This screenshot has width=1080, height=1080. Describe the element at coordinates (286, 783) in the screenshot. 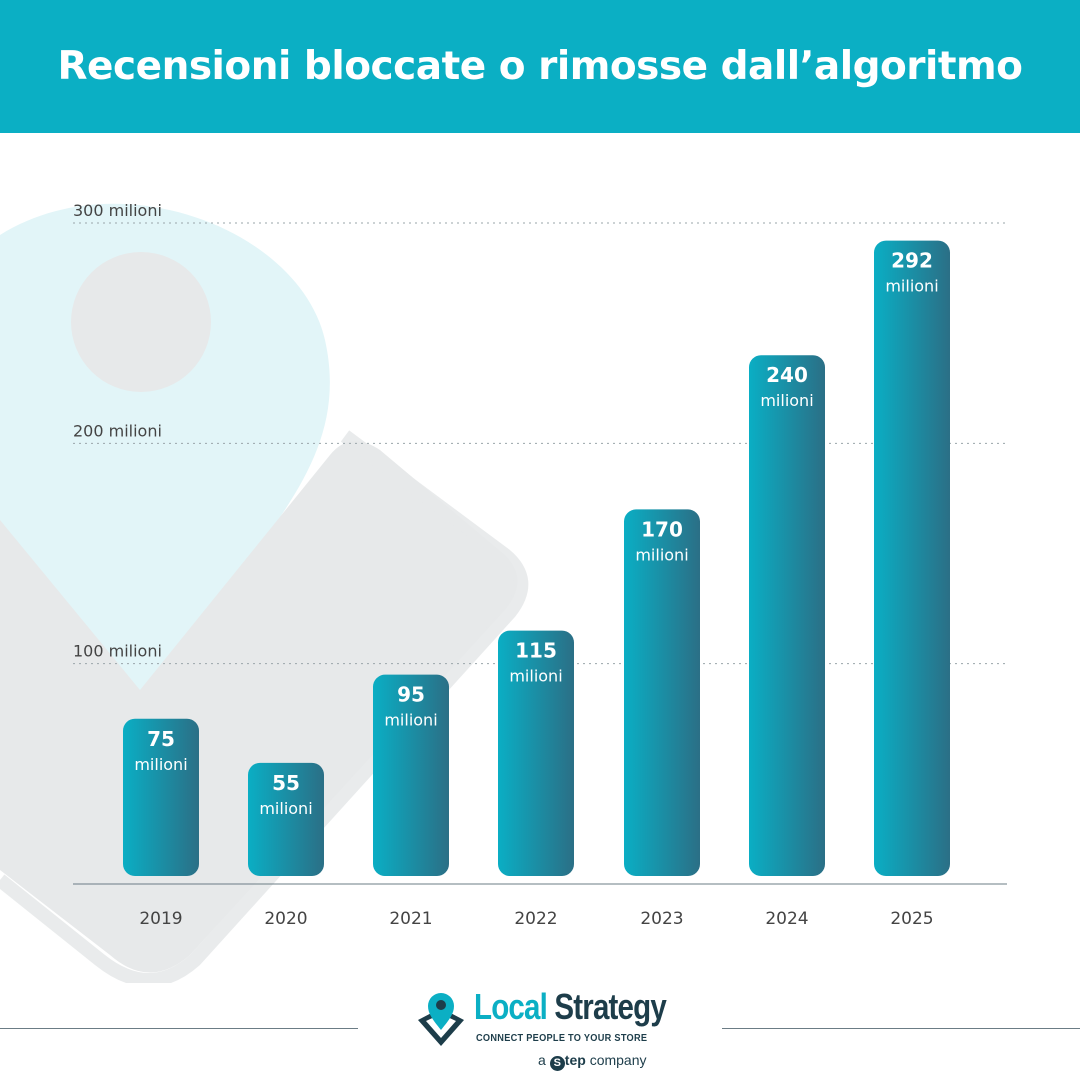

I see `bar-value-label: 55` at that location.